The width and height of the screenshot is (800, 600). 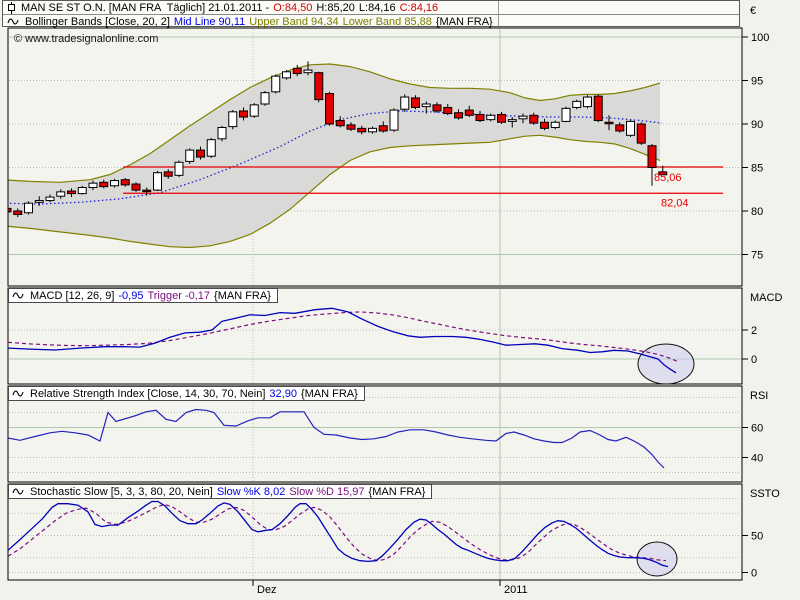 What do you see at coordinates (251, 491) in the screenshot?
I see `stochastic-k-value: Slow %K 8,02` at bounding box center [251, 491].